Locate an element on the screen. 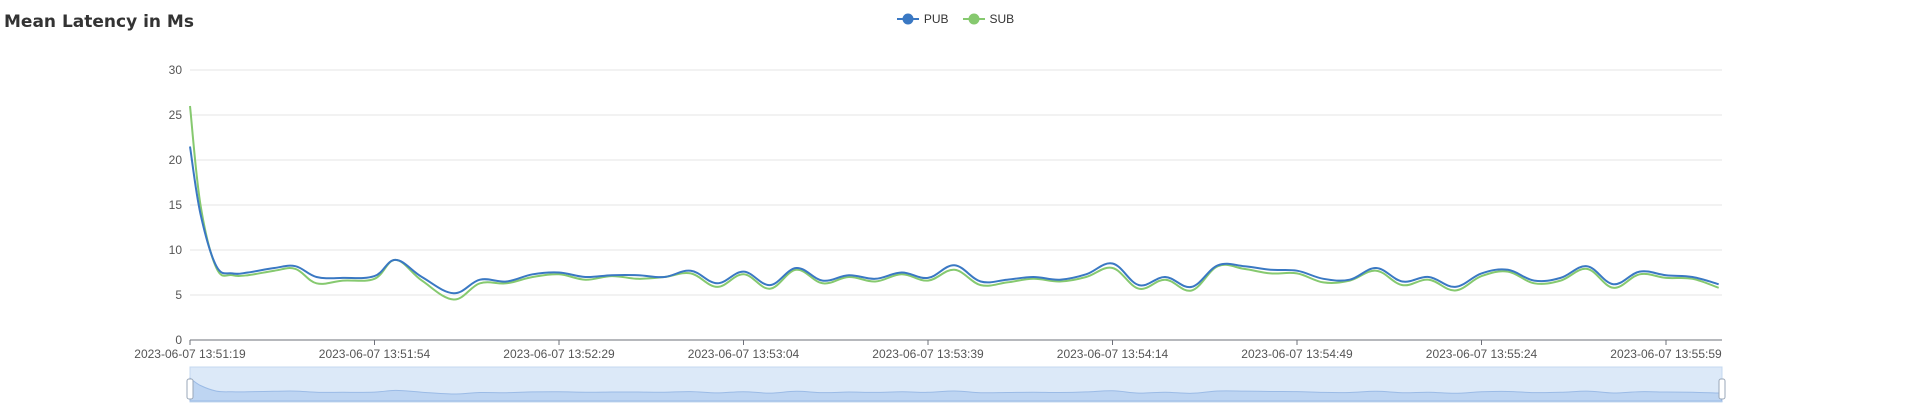 The image size is (1911, 412). y-tick-label: 25 is located at coordinates (176, 115).